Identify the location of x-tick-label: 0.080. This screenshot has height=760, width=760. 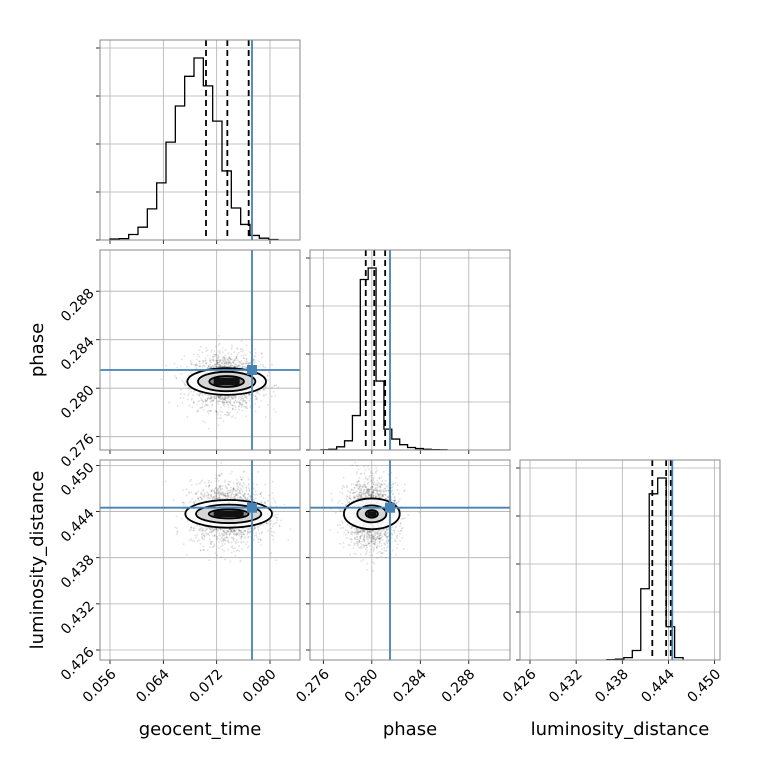
(260, 686).